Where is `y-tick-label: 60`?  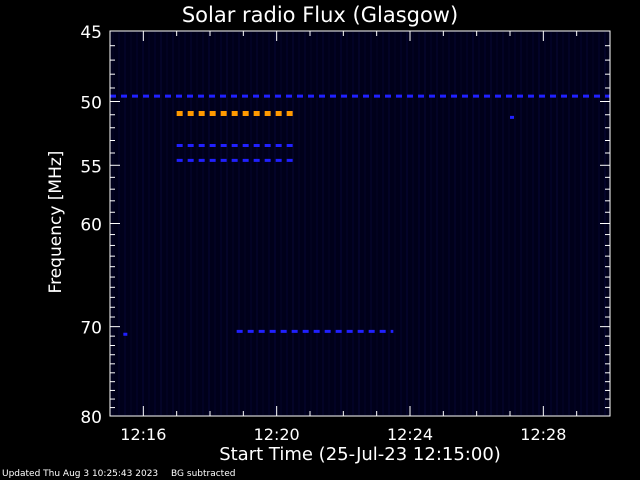 y-tick-label: 60 is located at coordinates (91, 226).